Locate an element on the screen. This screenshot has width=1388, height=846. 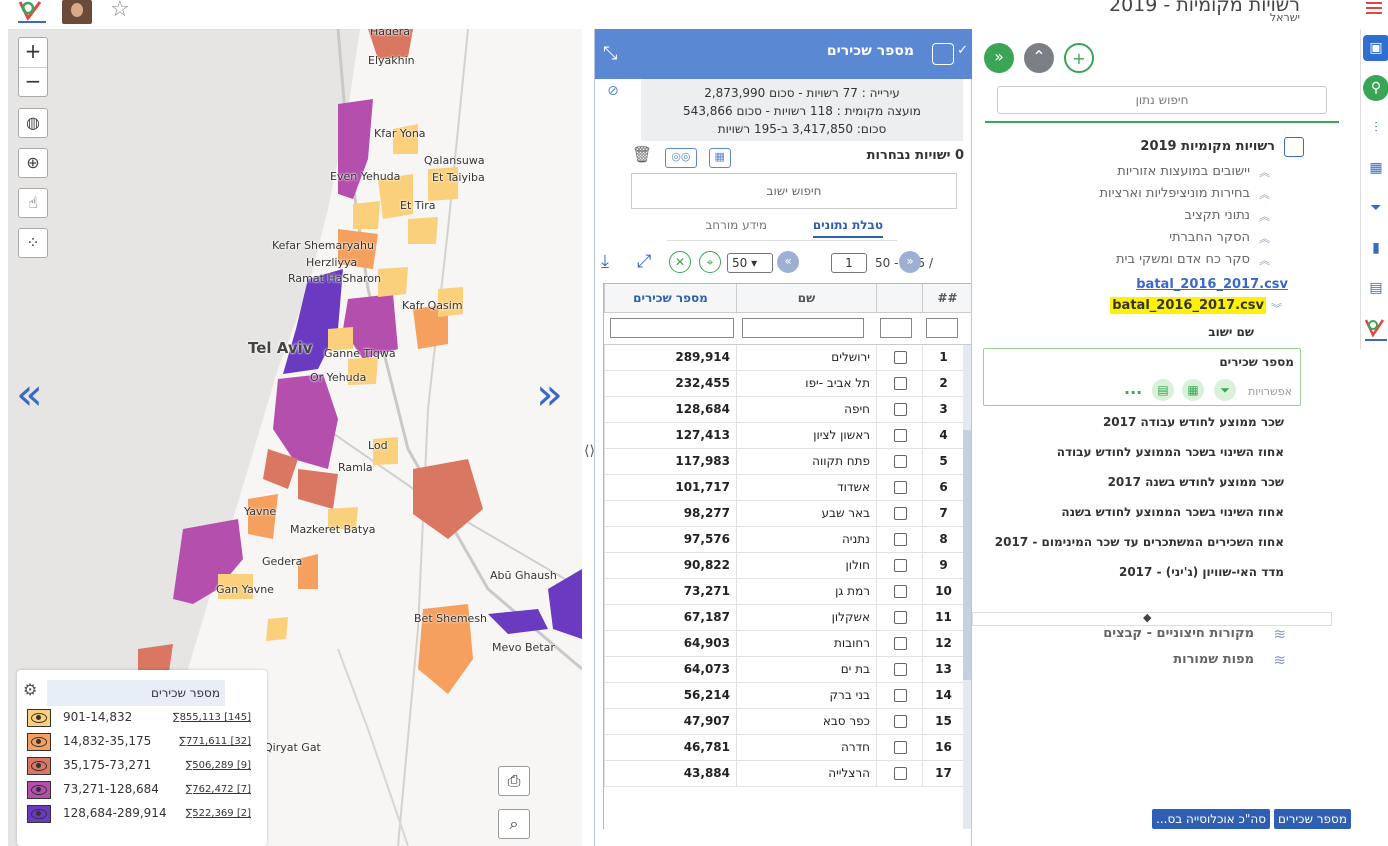
external-sources: מקורות חיצוניים - קבצים is located at coordinates (1178, 633).